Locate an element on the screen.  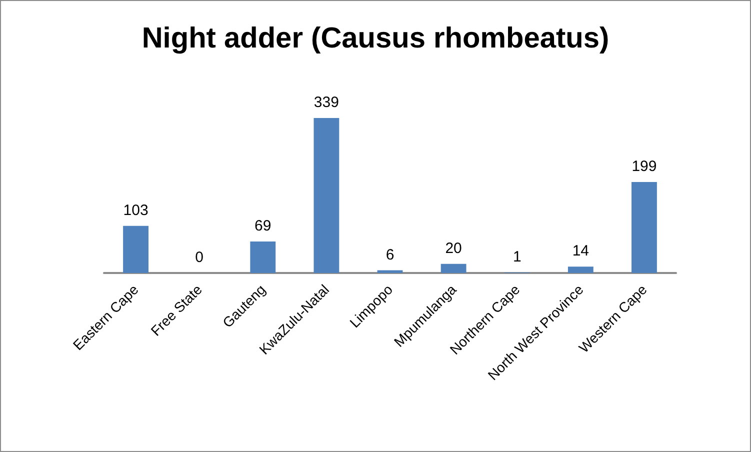
data-label: 103 is located at coordinates (135, 210).